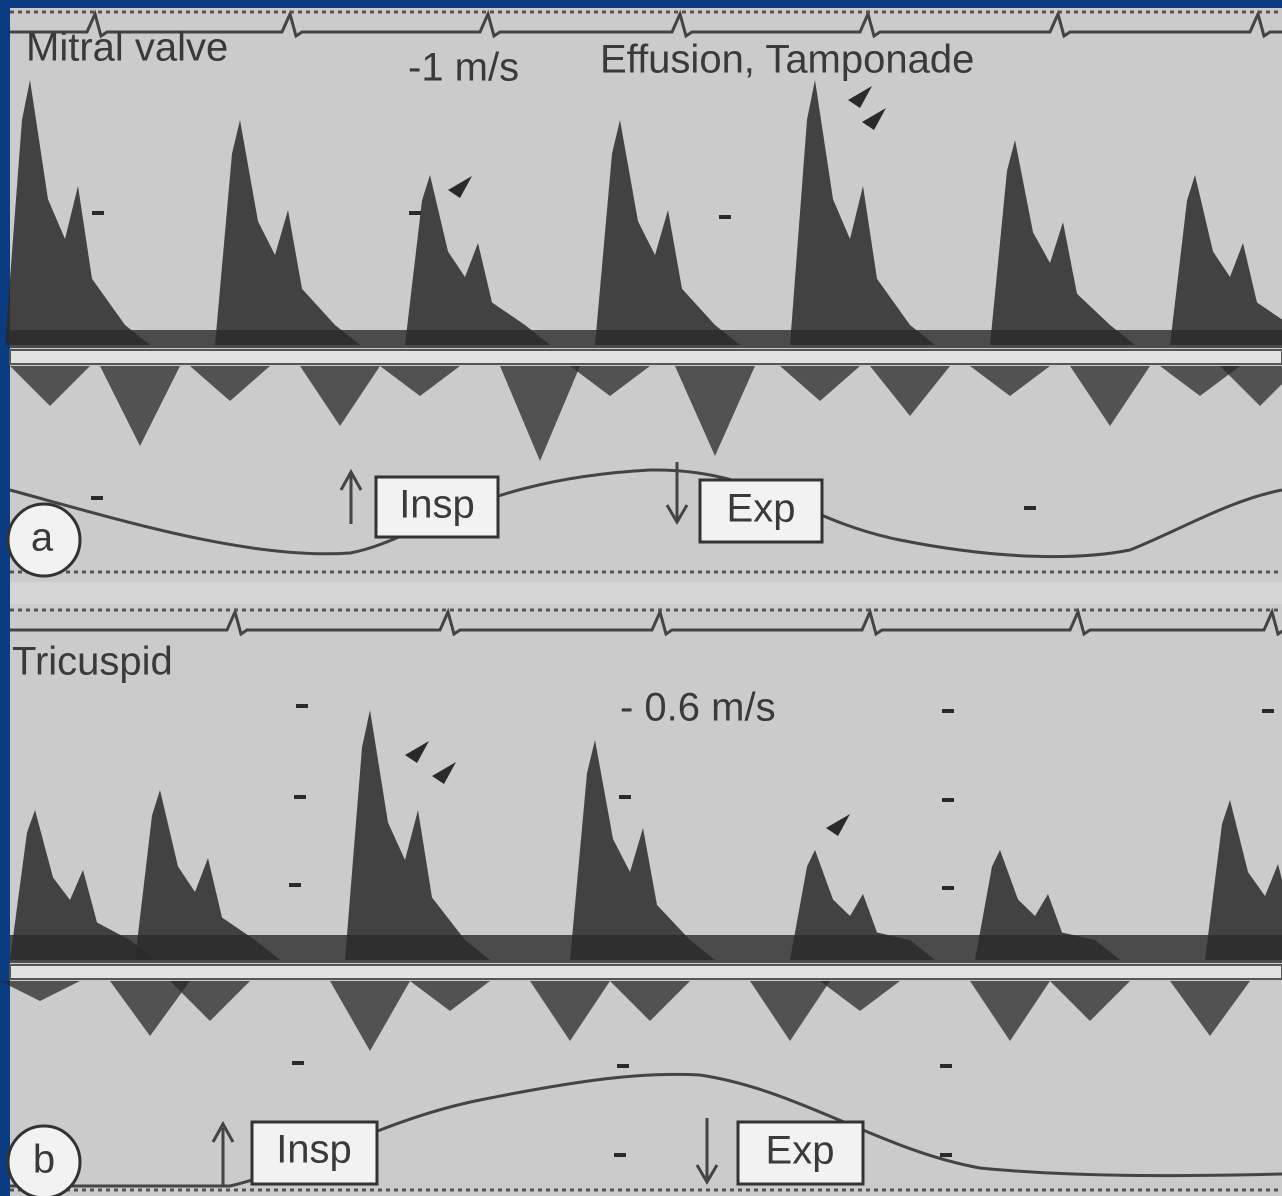 The width and height of the screenshot is (1282, 1196). What do you see at coordinates (698, 708) in the screenshot?
I see `scale-label: - 0.6 m/s` at bounding box center [698, 708].